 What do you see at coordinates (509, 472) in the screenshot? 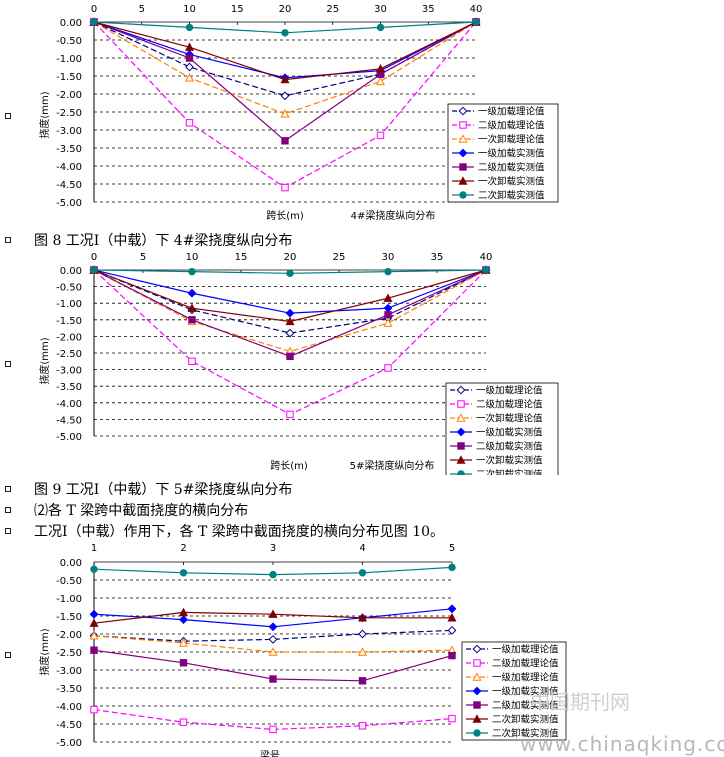
I see `legend-label: 二次卸载实测值` at bounding box center [509, 472].